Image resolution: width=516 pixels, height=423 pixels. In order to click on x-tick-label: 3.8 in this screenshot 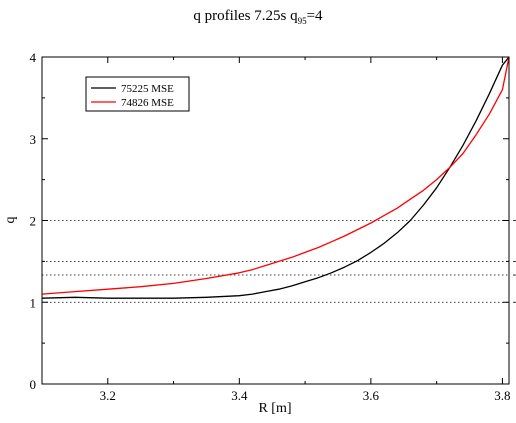, I will do `click(502, 395)`.